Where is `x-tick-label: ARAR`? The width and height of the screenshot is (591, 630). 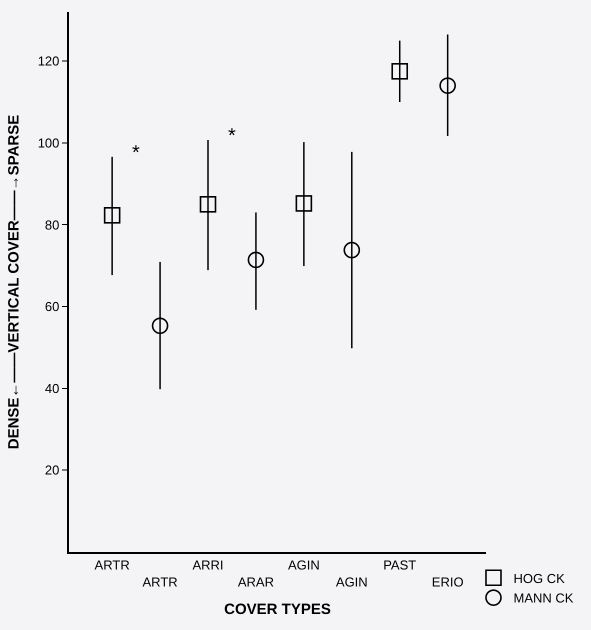 x-tick-label: ARAR is located at coordinates (256, 582).